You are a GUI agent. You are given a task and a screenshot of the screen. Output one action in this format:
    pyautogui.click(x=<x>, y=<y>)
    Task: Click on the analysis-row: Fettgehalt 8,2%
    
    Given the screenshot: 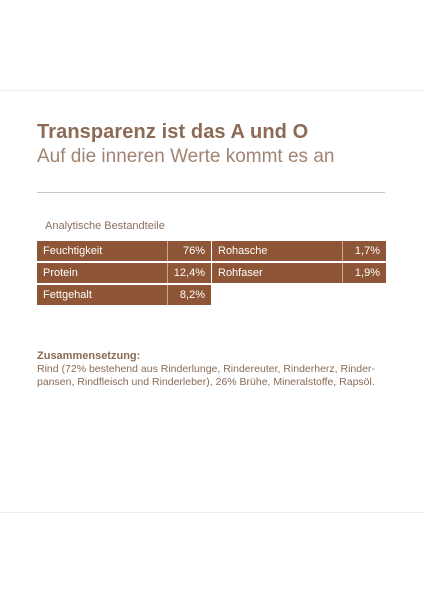 What is the action you would take?
    pyautogui.click(x=124, y=295)
    